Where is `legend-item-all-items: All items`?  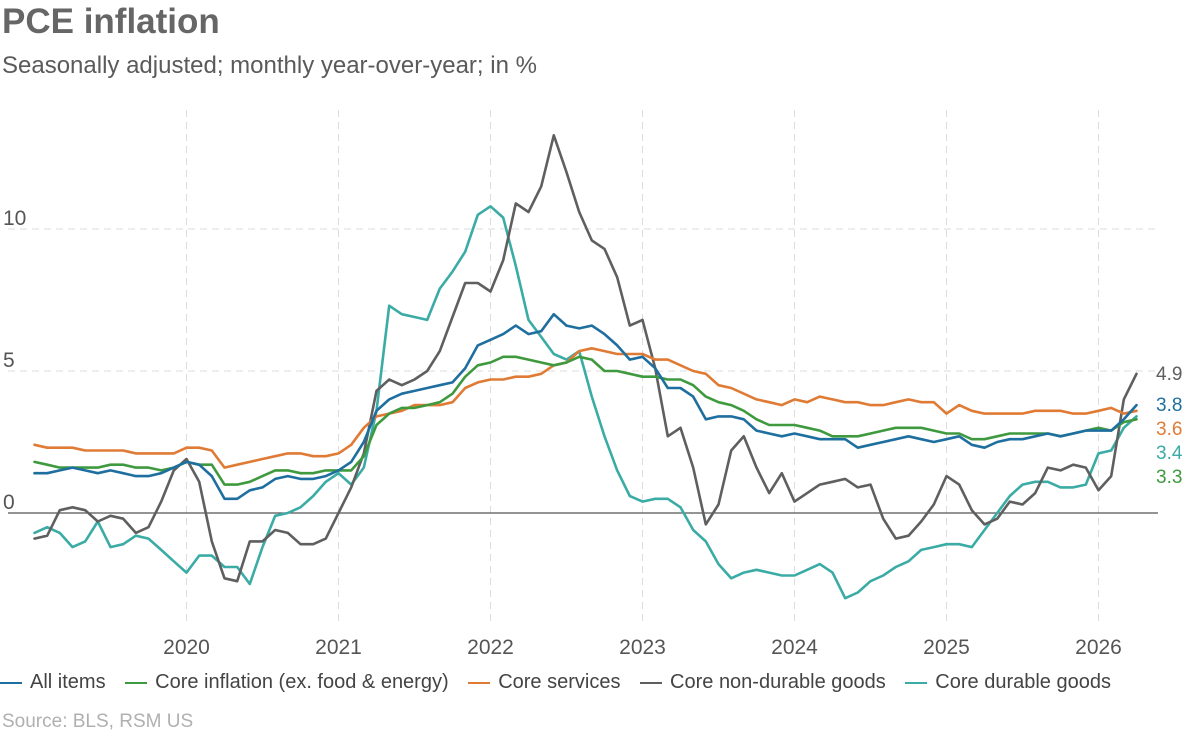
legend-item-all-items: All items is located at coordinates (53, 682).